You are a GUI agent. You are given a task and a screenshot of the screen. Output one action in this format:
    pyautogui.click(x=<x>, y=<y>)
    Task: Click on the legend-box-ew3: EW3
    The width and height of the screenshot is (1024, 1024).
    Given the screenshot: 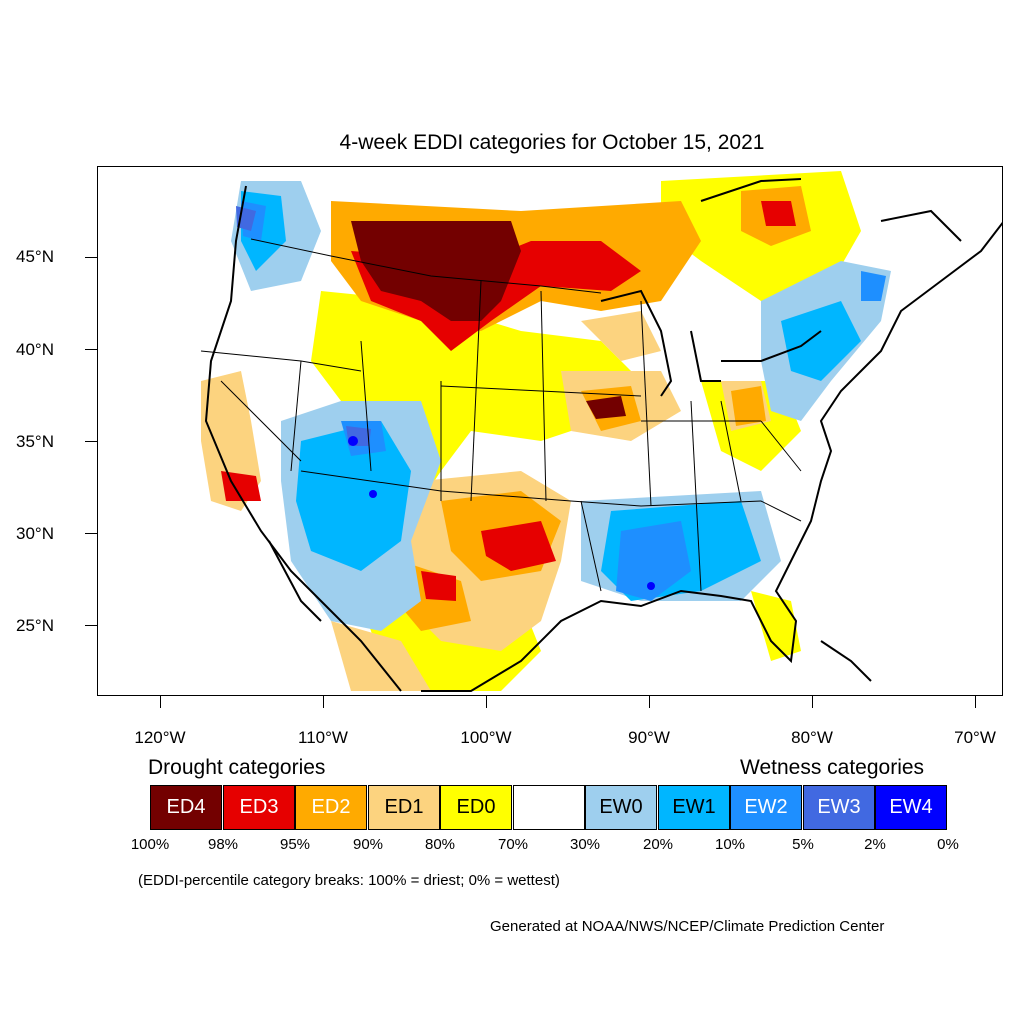 What is the action you would take?
    pyautogui.click(x=839, y=807)
    